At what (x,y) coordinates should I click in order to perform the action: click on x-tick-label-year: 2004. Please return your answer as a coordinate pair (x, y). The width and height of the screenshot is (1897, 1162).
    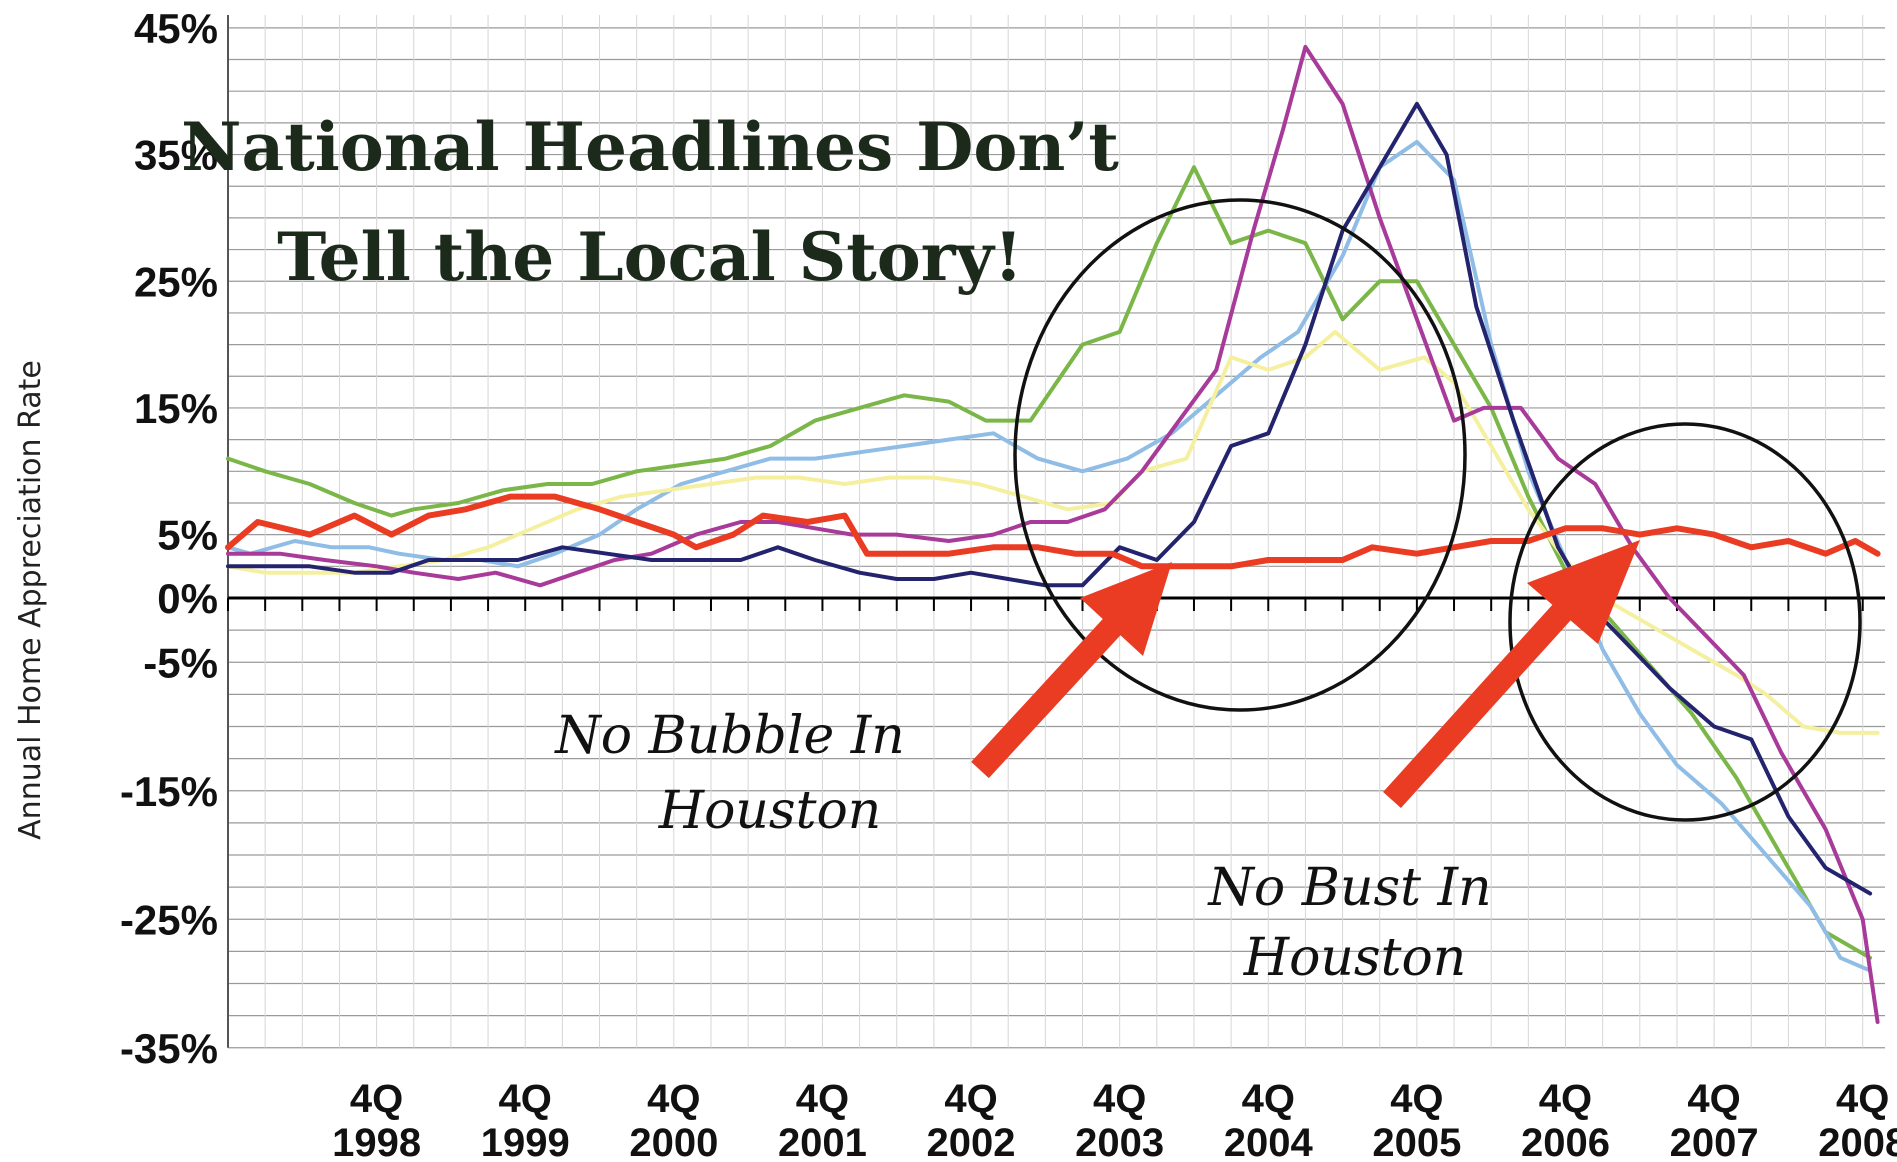
    Looking at the image, I should click on (1269, 1141).